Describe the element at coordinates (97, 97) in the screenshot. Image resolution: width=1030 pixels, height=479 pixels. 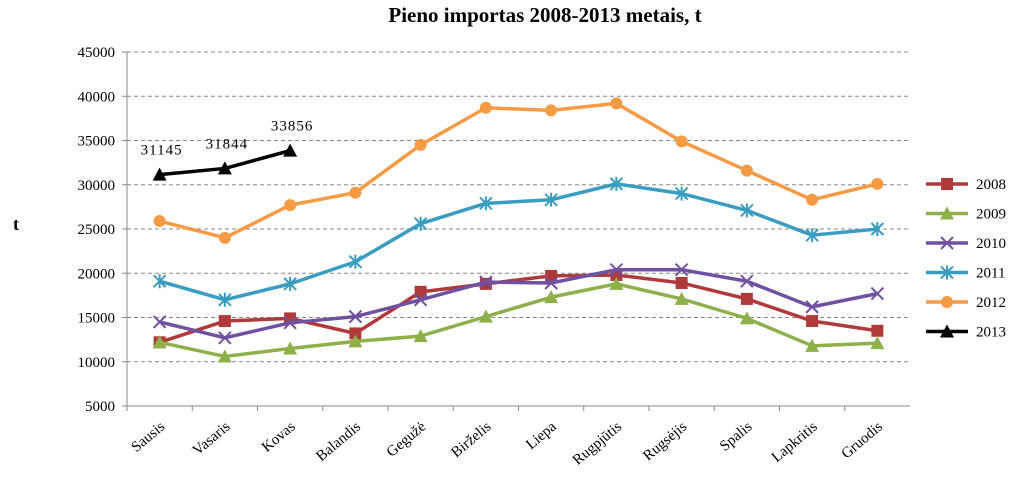
I see `y-tick-label: 40000` at that location.